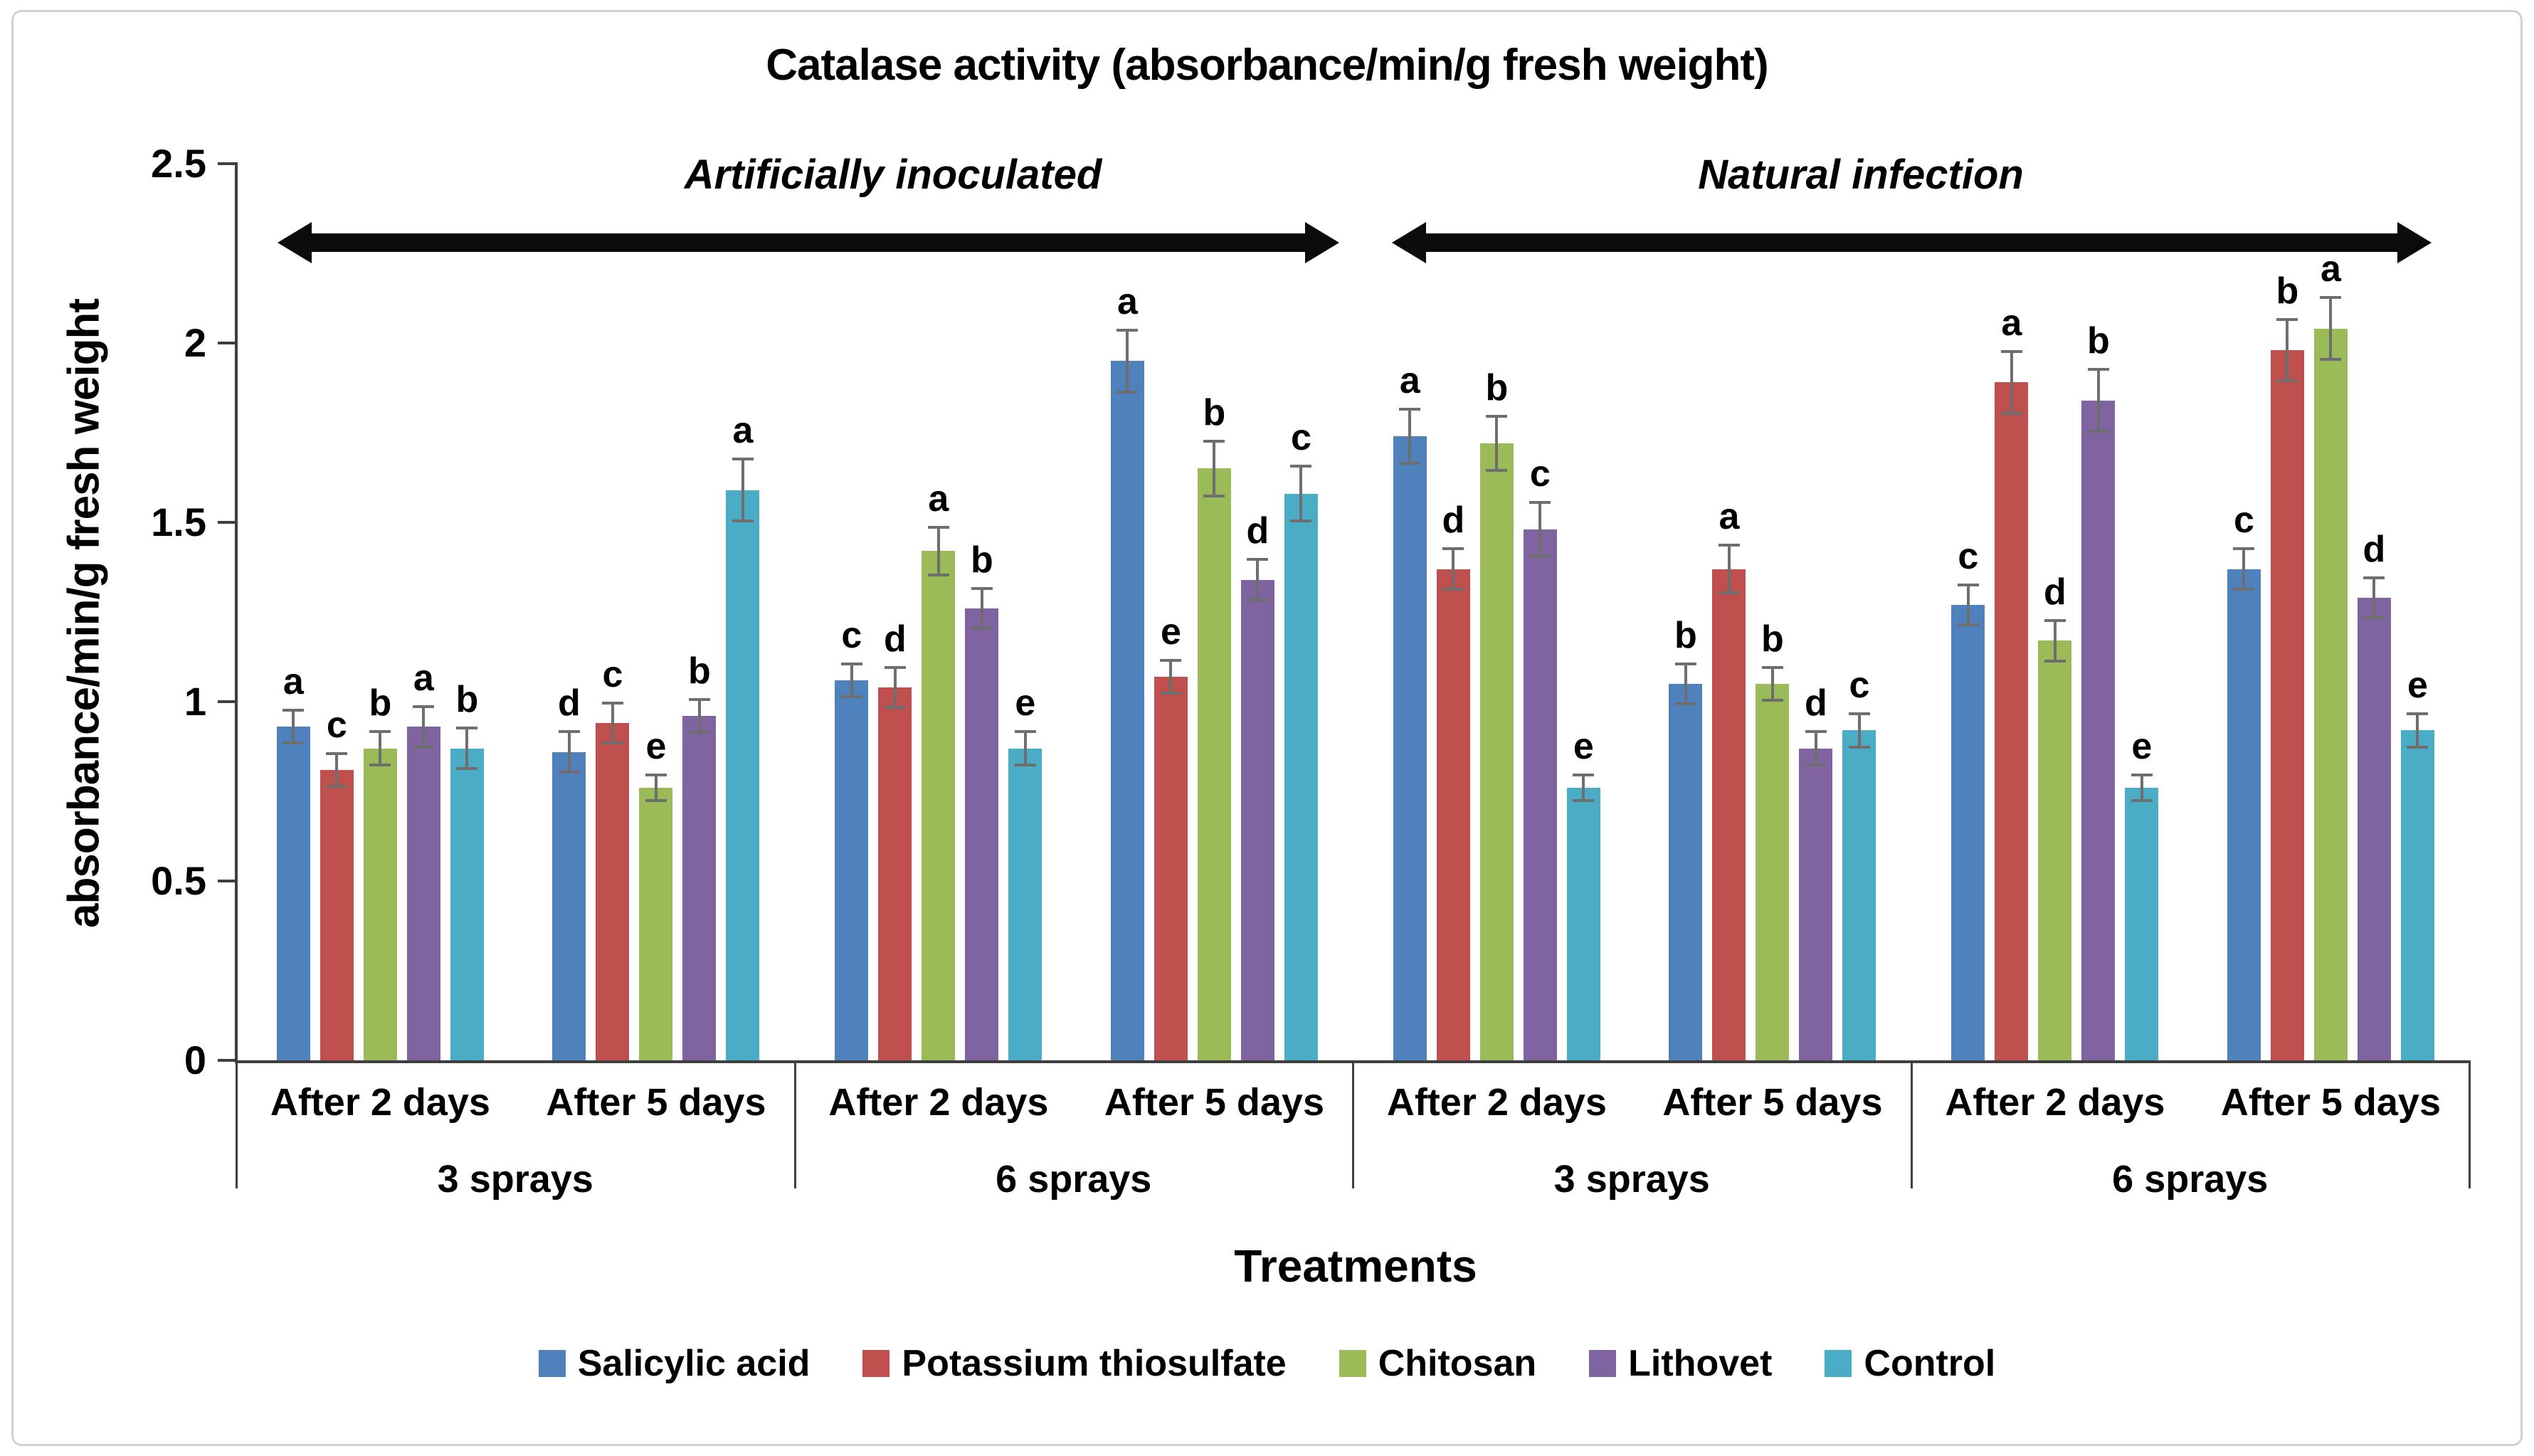  Describe the element at coordinates (2190, 1179) in the screenshot. I see `category-label-sprays: 6 sprays` at that location.